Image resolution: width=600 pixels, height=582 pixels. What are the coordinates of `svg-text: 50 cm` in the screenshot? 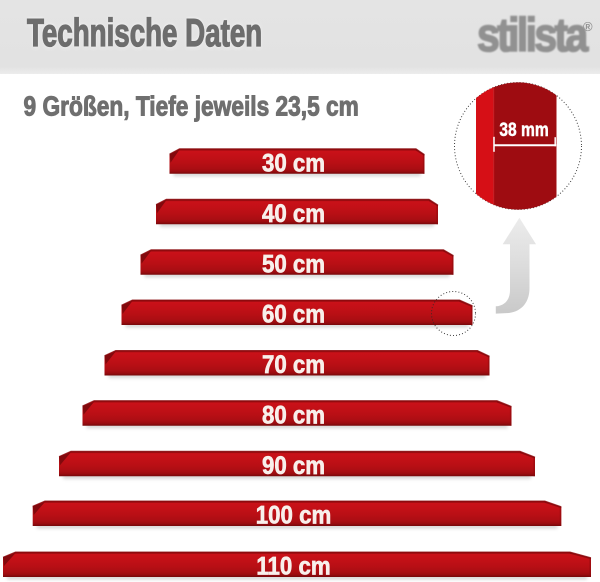 It's located at (293, 264).